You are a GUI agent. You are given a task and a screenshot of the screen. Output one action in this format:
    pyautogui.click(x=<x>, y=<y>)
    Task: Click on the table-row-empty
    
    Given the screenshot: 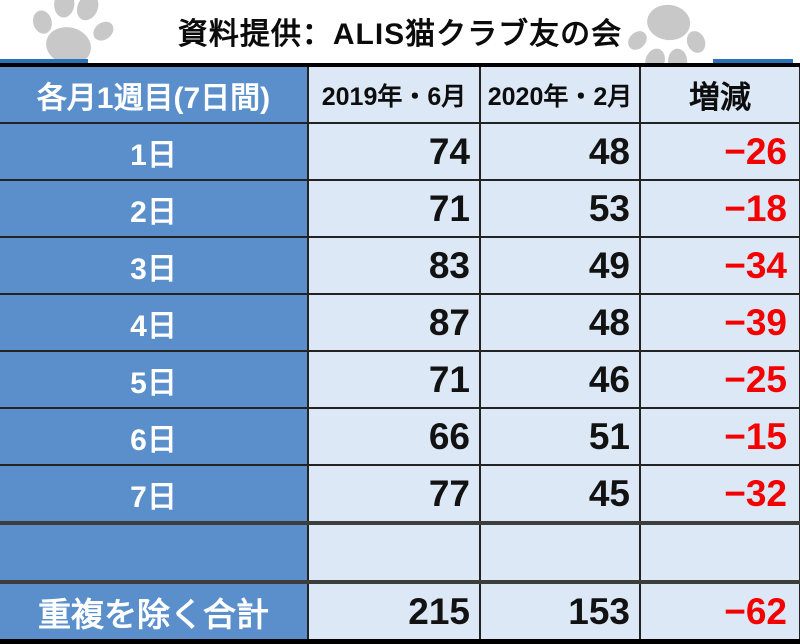 What is the action you would take?
    pyautogui.click(x=400, y=552)
    